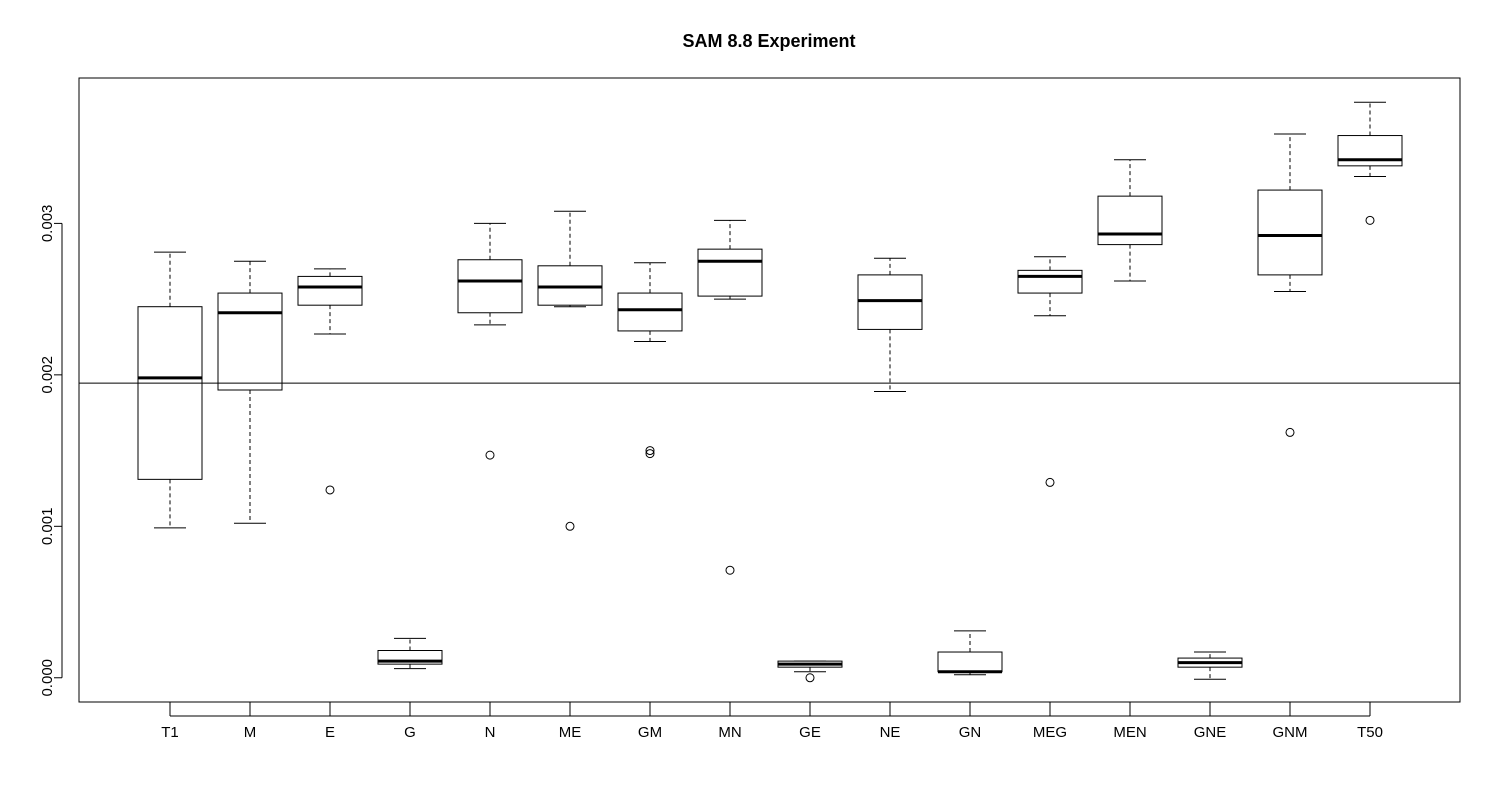  Describe the element at coordinates (490, 732) in the screenshot. I see `x-tick-label: N` at that location.